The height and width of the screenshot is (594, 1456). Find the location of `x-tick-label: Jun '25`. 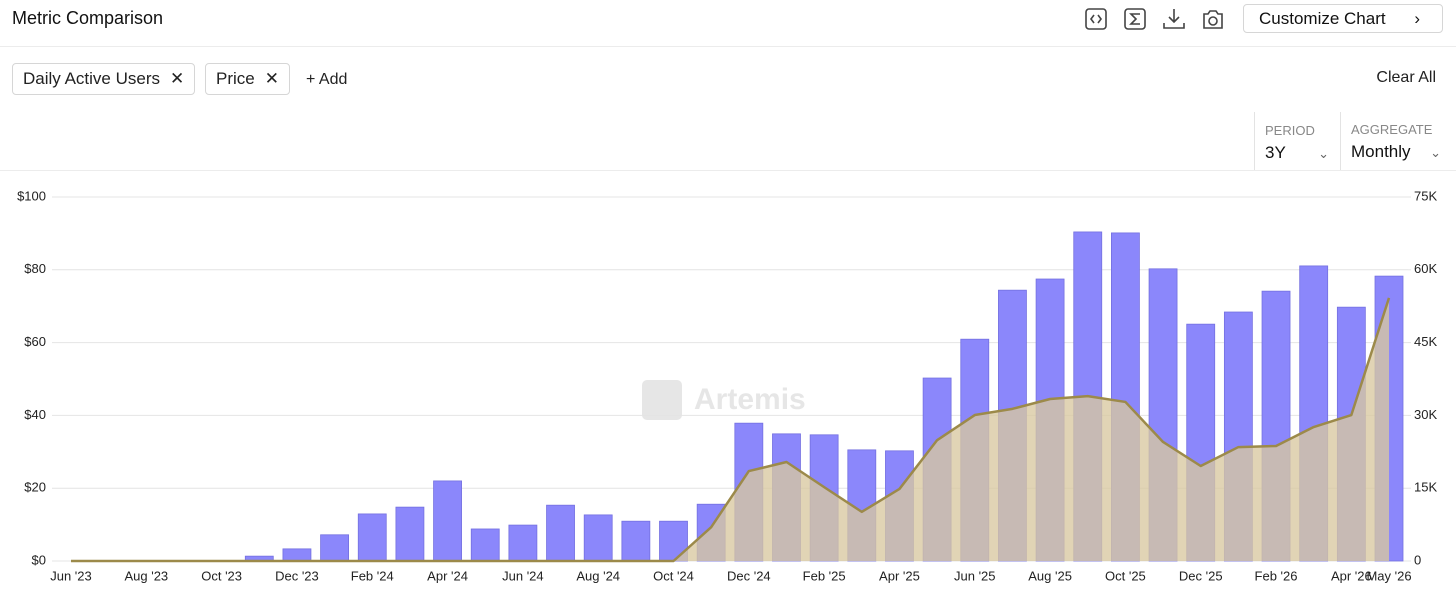

x-tick-label: Jun '25 is located at coordinates (975, 575).